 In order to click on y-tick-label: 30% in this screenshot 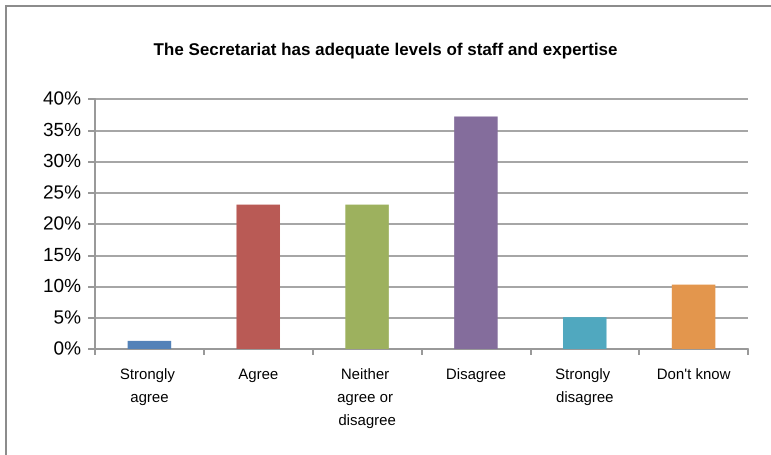, I will do `click(62, 161)`.